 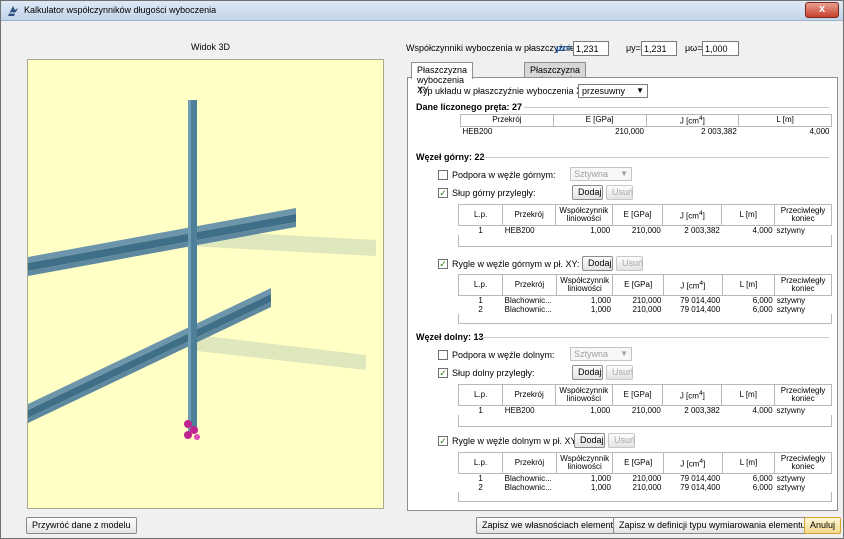 I want to click on top-column-remove-button: Usuń, so click(x=619, y=192).